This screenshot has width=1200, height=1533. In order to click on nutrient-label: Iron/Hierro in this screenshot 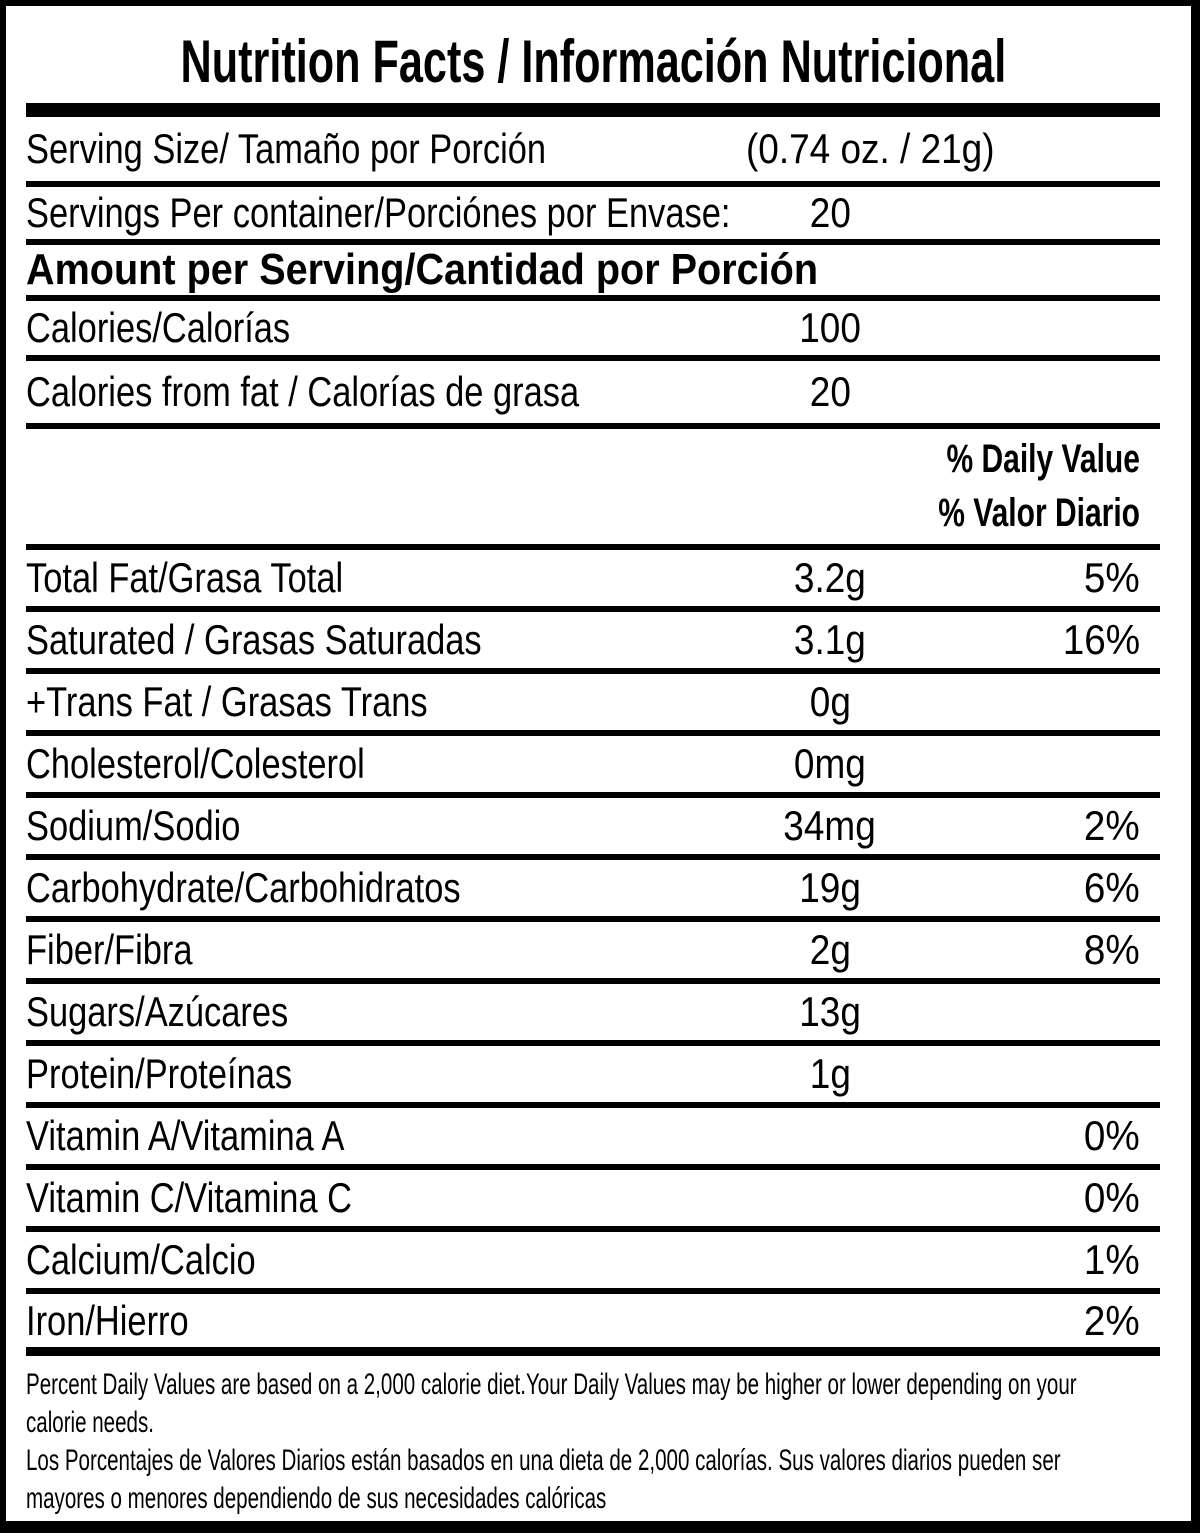, I will do `click(107, 1320)`.